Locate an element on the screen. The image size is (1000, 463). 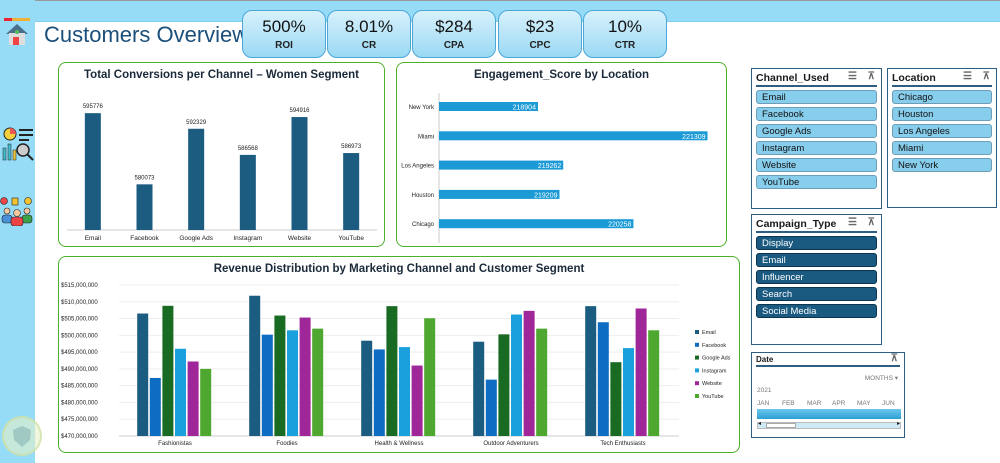
kpi-card-cr: 8.01% CR is located at coordinates (369, 34).